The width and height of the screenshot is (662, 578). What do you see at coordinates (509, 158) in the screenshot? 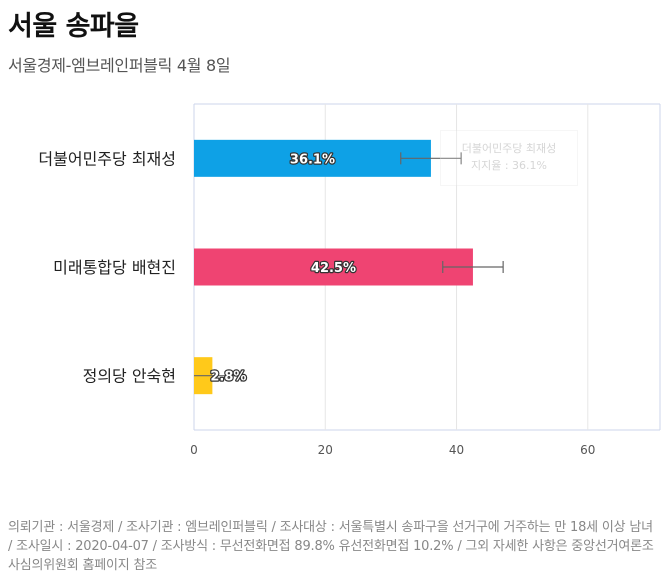
I see `hover-tooltip: 더불어민주당 최재성 지지율 : 36.1%` at bounding box center [509, 158].